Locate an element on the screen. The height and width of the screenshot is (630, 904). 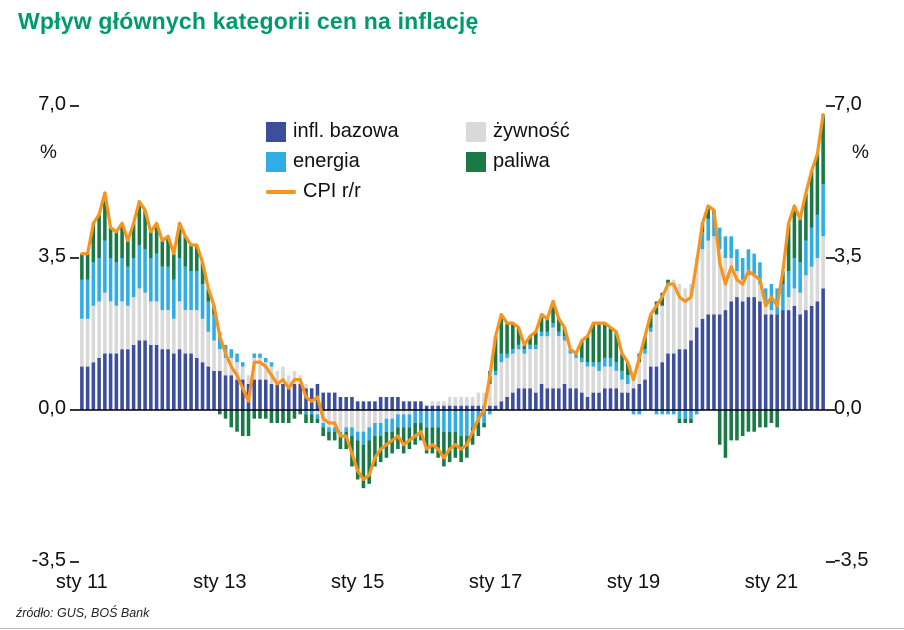
legend-item-zywnosc: żywność is located at coordinates (556, 131).